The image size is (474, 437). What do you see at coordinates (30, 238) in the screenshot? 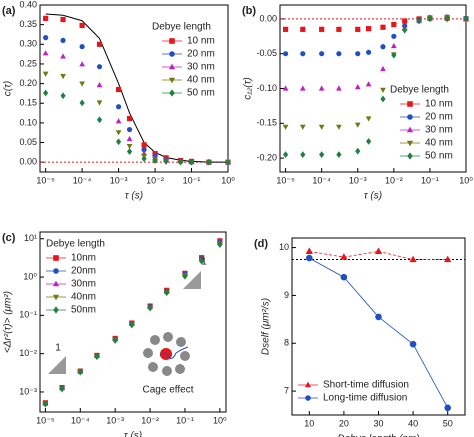
I see `y-tick-label: 10¹` at bounding box center [30, 238].